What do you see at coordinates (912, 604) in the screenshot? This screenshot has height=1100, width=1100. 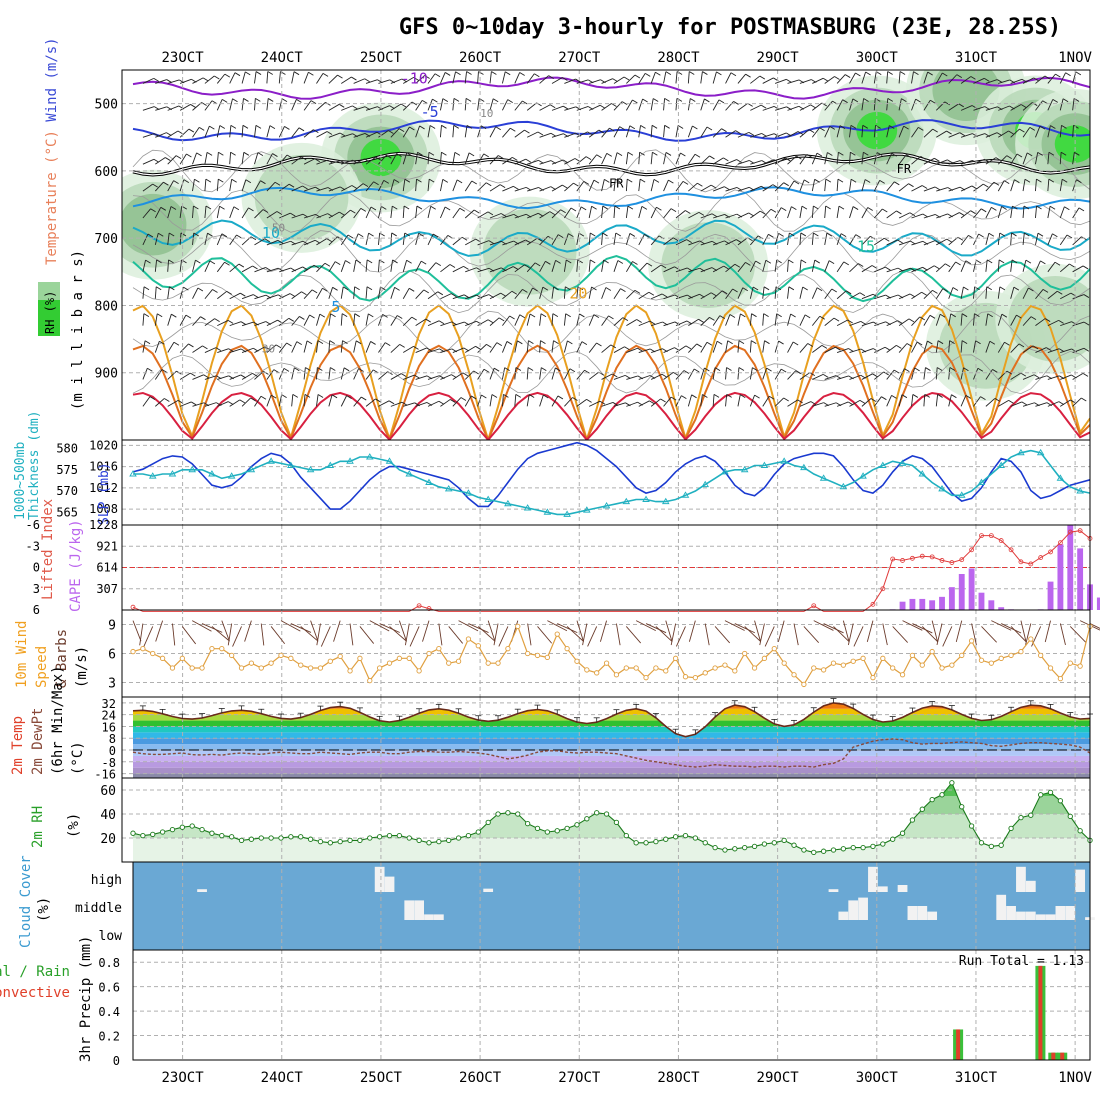 I see `cape-bar` at bounding box center [912, 604].